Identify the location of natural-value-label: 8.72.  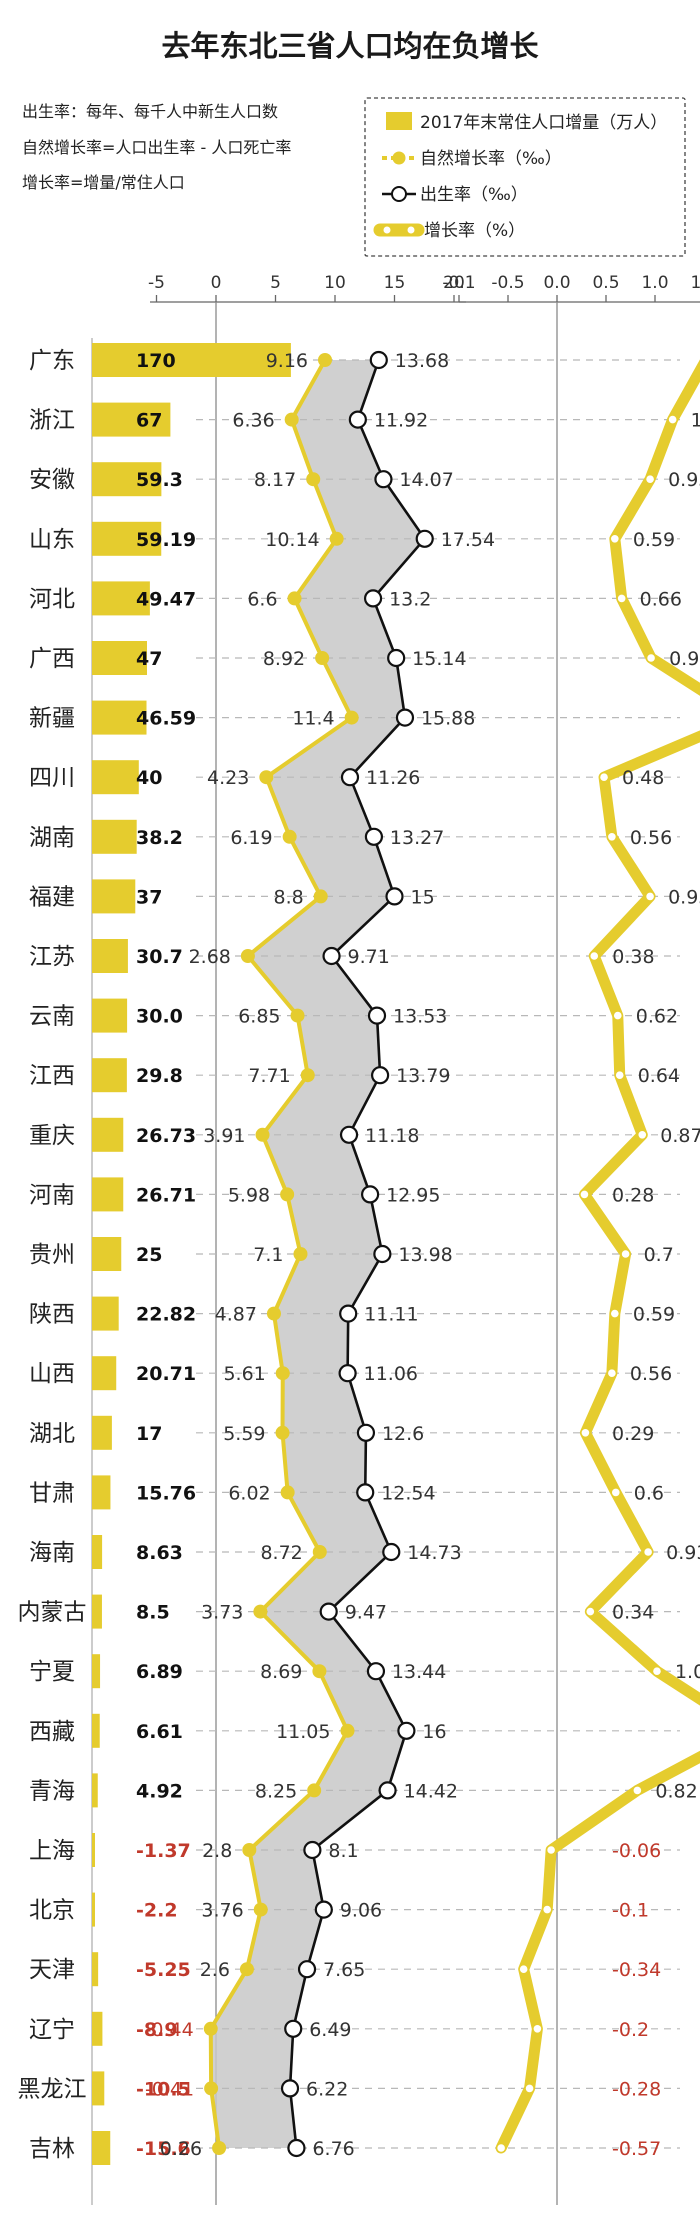
(281, 1553).